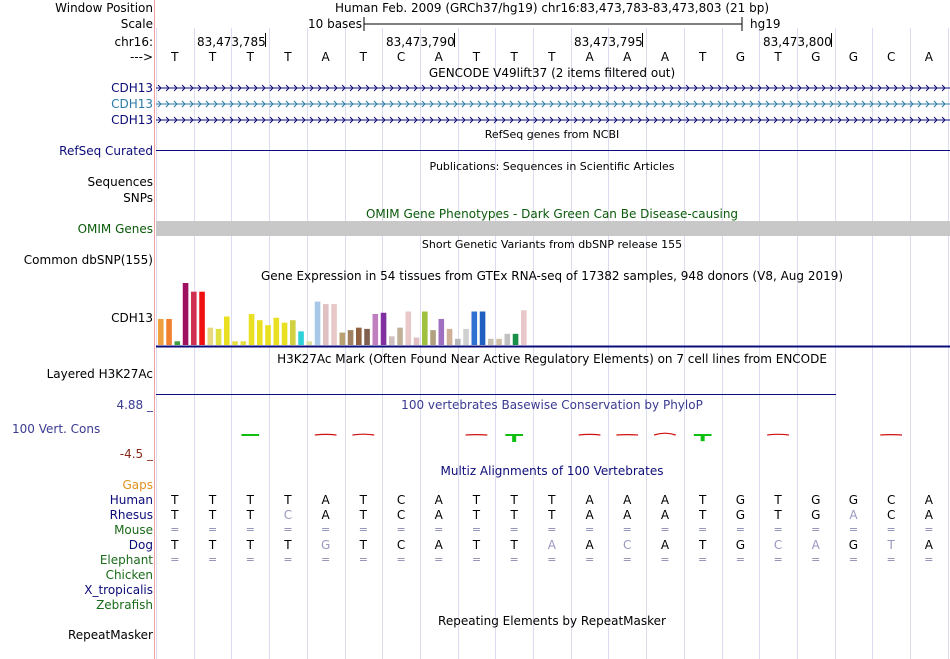 Image resolution: width=950 pixels, height=659 pixels. What do you see at coordinates (115, 229) in the screenshot?
I see `omim-label: OMIM Genes` at bounding box center [115, 229].